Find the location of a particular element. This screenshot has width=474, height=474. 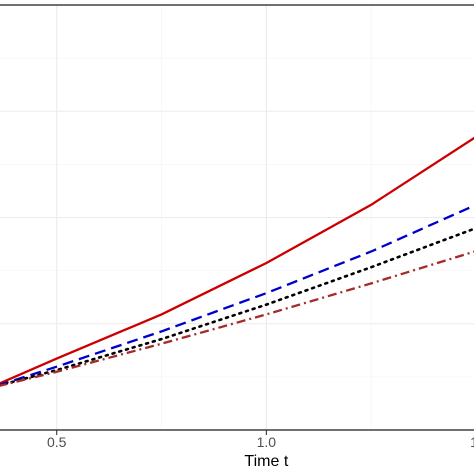

x-axis-title: Time t is located at coordinates (266, 461).